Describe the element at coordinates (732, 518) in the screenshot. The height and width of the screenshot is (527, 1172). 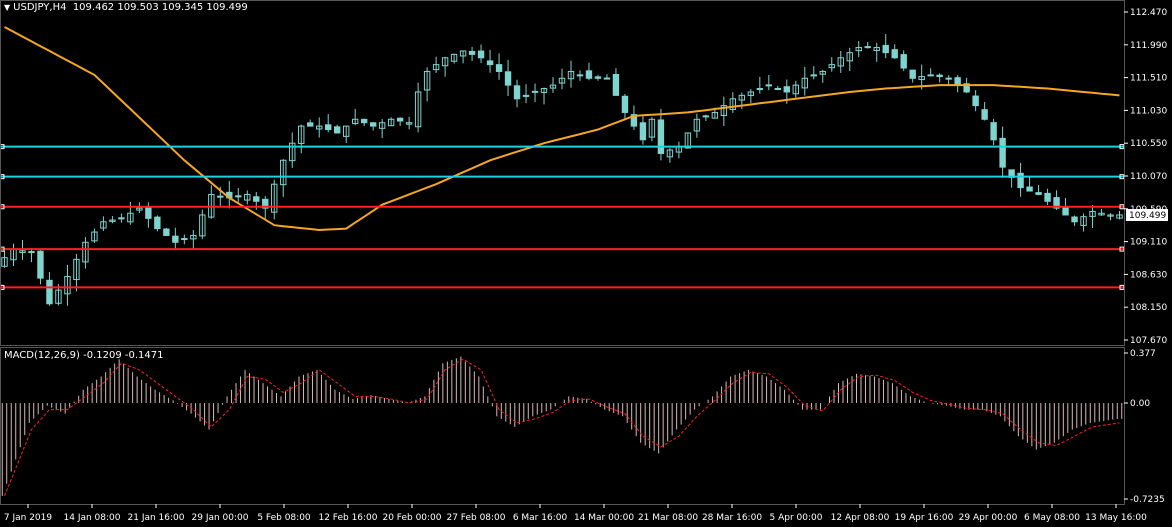
I see `time-tick-label: 28 Mar 16:00` at that location.